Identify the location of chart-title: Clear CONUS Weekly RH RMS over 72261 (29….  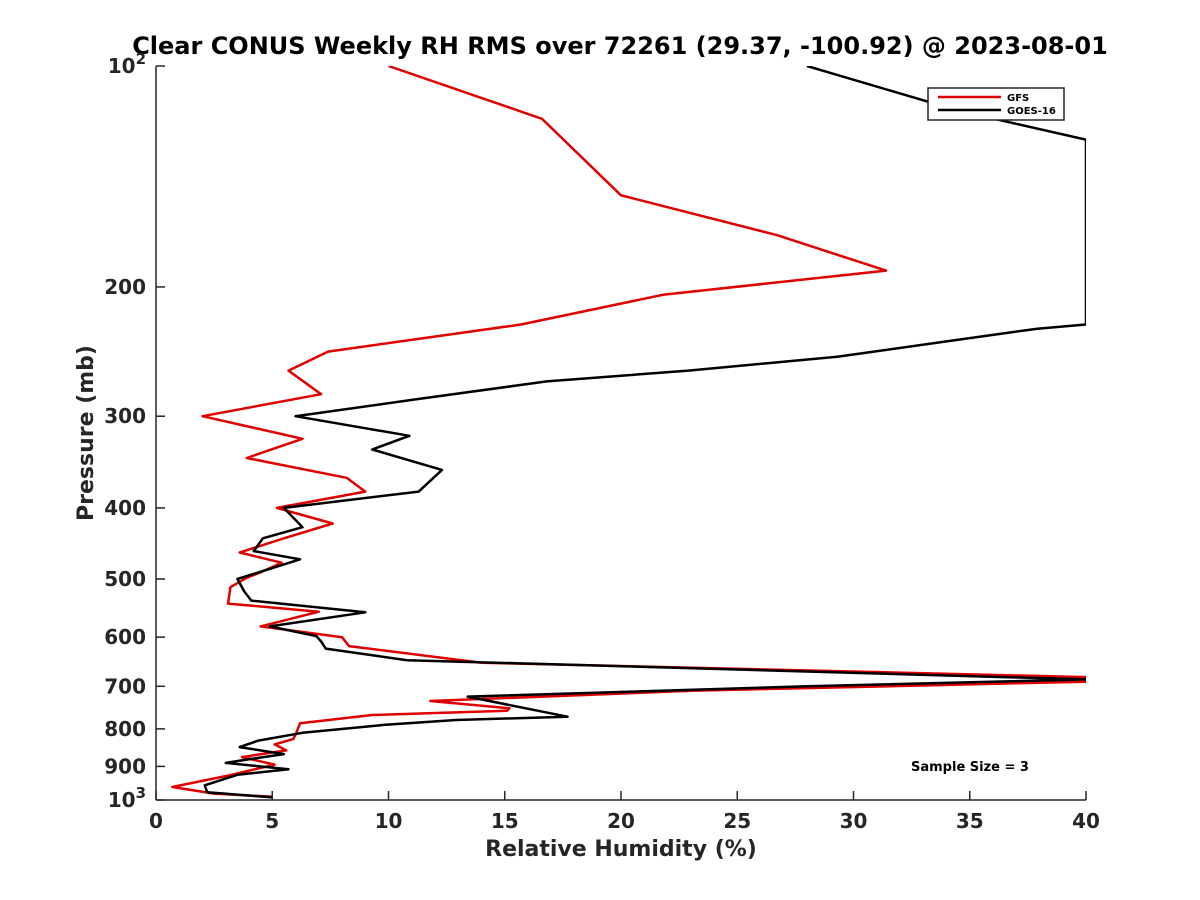
(620, 46).